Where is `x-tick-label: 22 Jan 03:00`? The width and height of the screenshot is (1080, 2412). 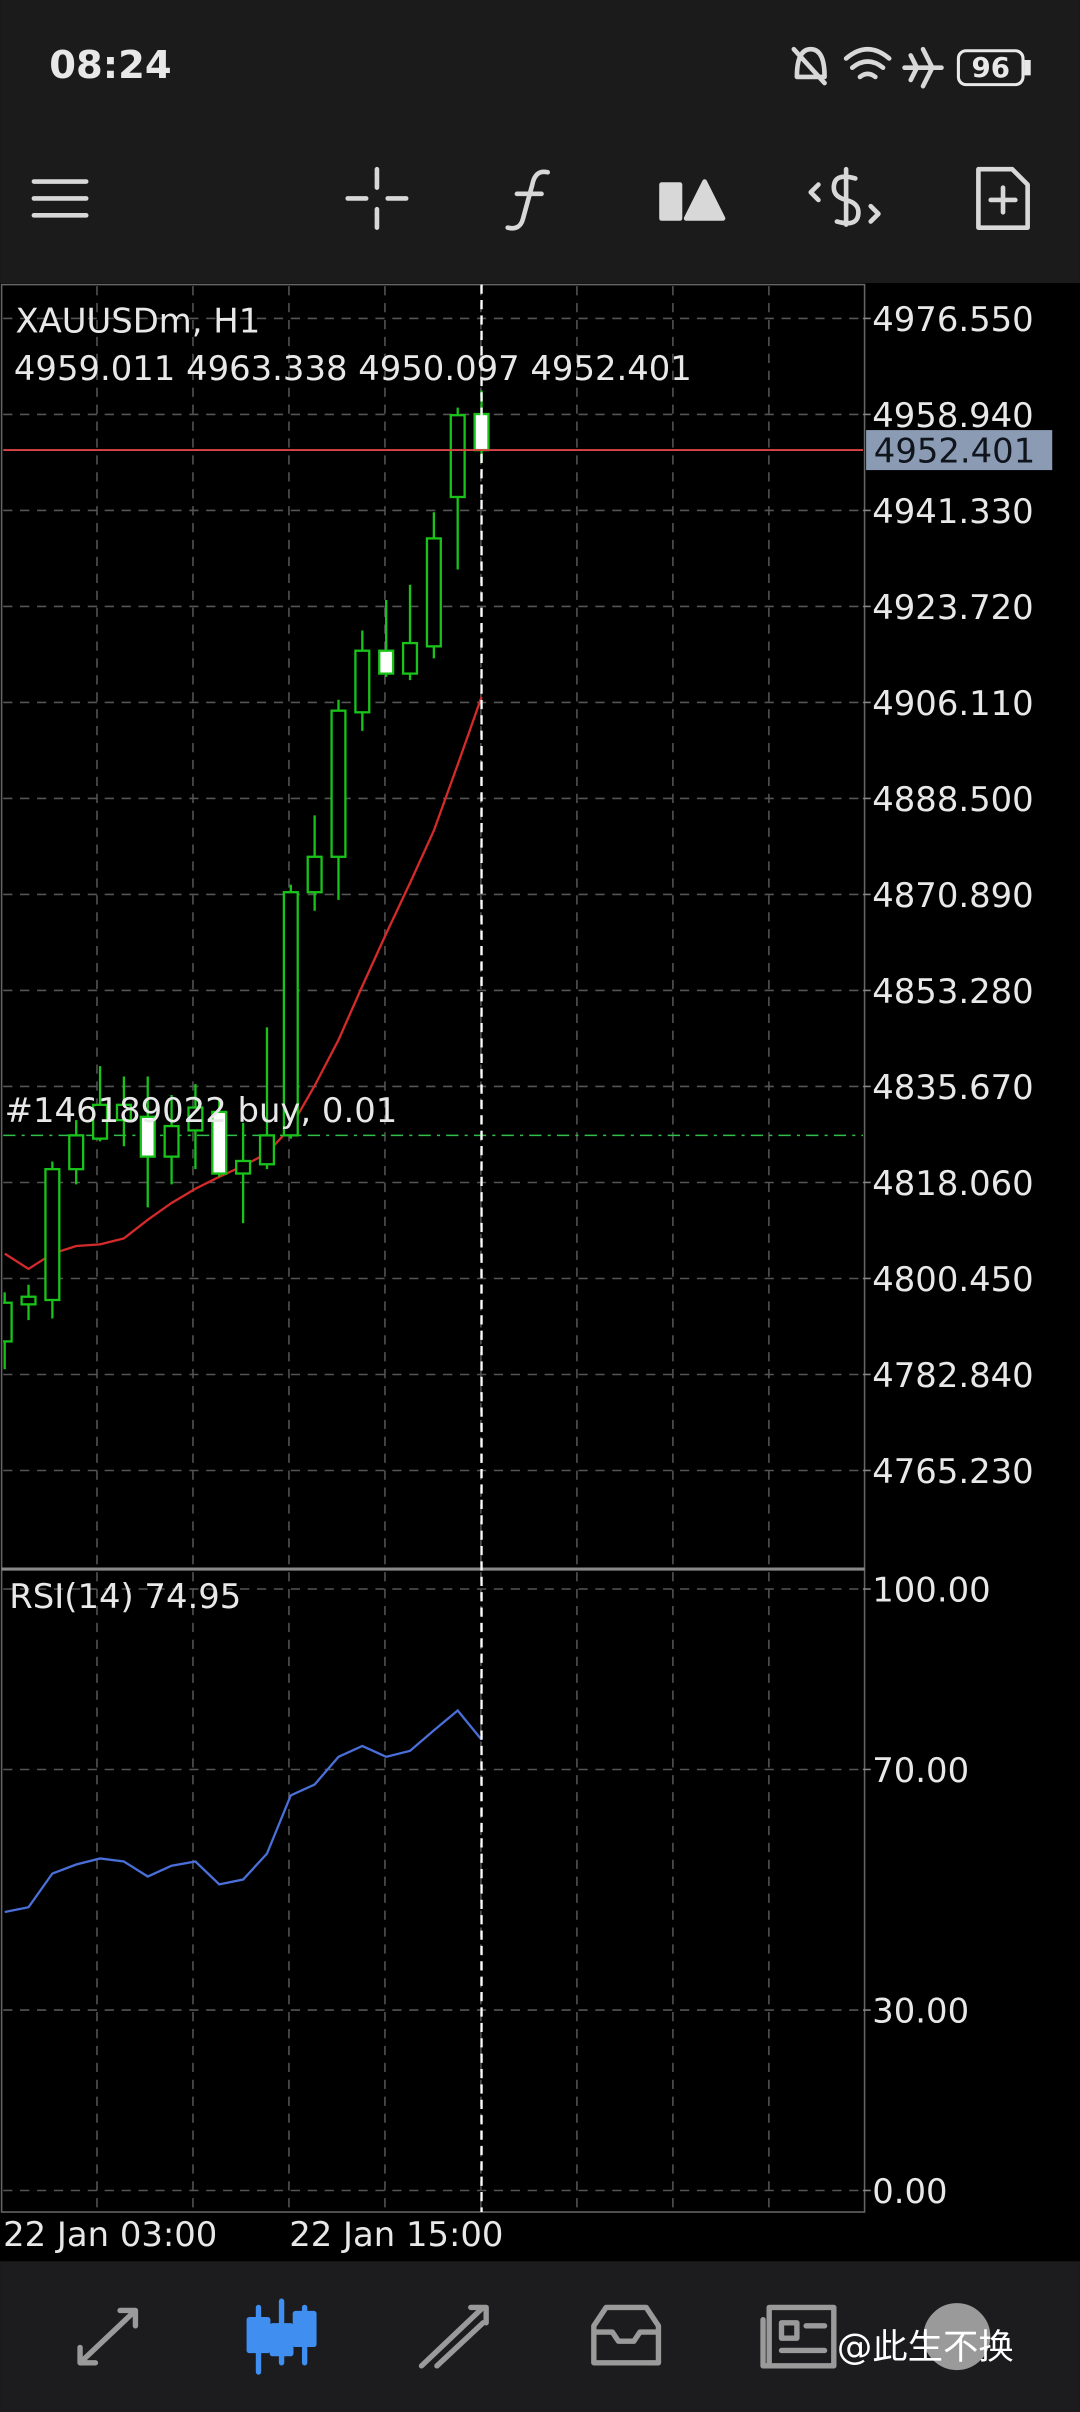
x-tick-label: 22 Jan 03:00 is located at coordinates (110, 2234).